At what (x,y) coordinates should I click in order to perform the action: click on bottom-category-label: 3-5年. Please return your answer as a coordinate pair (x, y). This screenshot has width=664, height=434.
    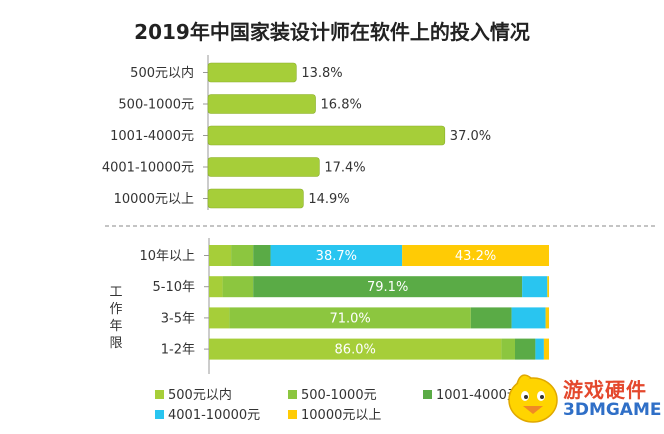
    Looking at the image, I should click on (178, 318).